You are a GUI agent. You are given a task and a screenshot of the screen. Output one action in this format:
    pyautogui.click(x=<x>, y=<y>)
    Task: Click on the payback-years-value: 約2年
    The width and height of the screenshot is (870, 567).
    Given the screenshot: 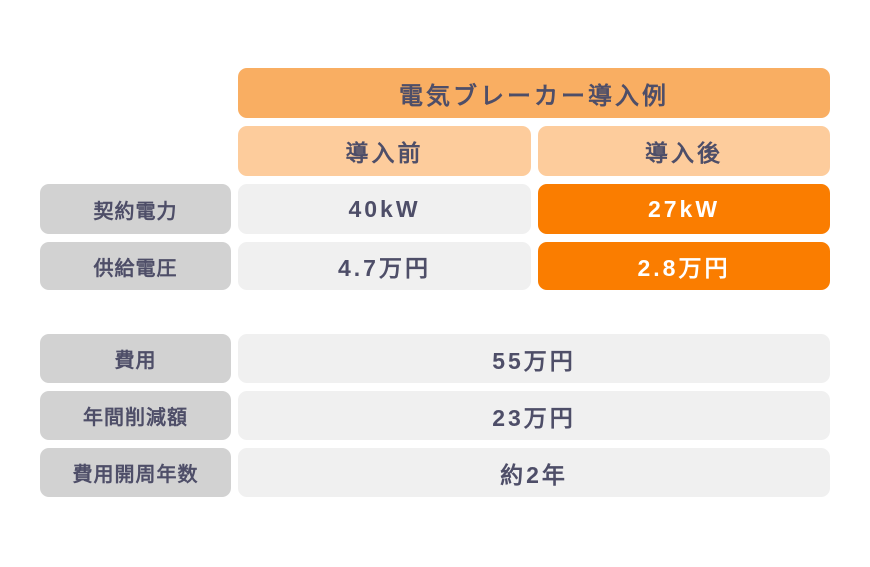 What is the action you would take?
    pyautogui.click(x=534, y=472)
    